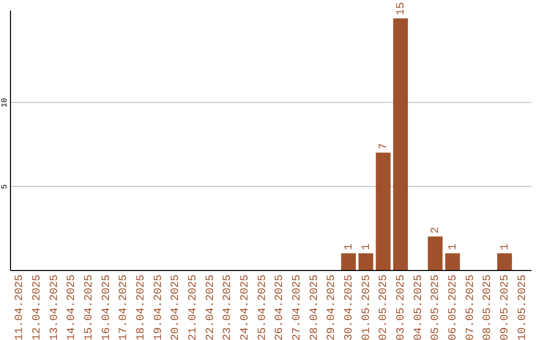 The height and width of the screenshot is (340, 540). Describe the element at coordinates (5, 103) in the screenshot. I see `y-tick-label: 10` at that location.